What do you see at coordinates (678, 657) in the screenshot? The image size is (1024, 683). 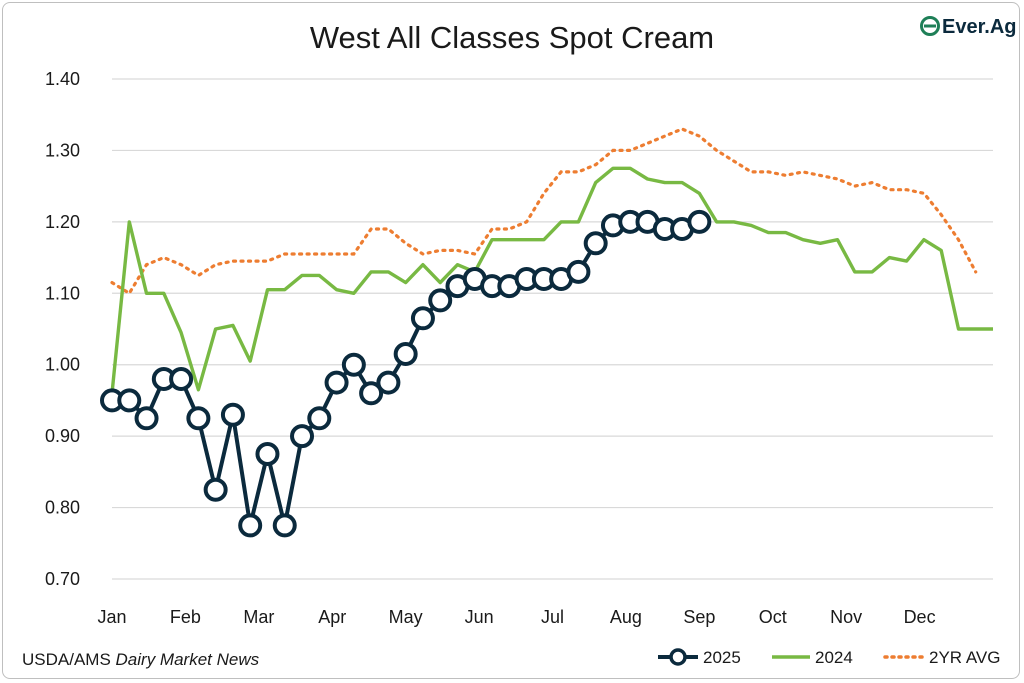 I see `legend-marker-2025` at bounding box center [678, 657].